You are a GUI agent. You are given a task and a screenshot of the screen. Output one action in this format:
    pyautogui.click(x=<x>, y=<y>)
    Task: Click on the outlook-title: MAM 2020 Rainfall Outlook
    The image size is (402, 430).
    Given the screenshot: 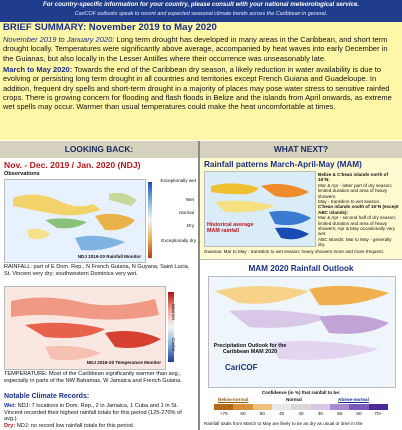 What is the action you would take?
    pyautogui.click(x=301, y=268)
    